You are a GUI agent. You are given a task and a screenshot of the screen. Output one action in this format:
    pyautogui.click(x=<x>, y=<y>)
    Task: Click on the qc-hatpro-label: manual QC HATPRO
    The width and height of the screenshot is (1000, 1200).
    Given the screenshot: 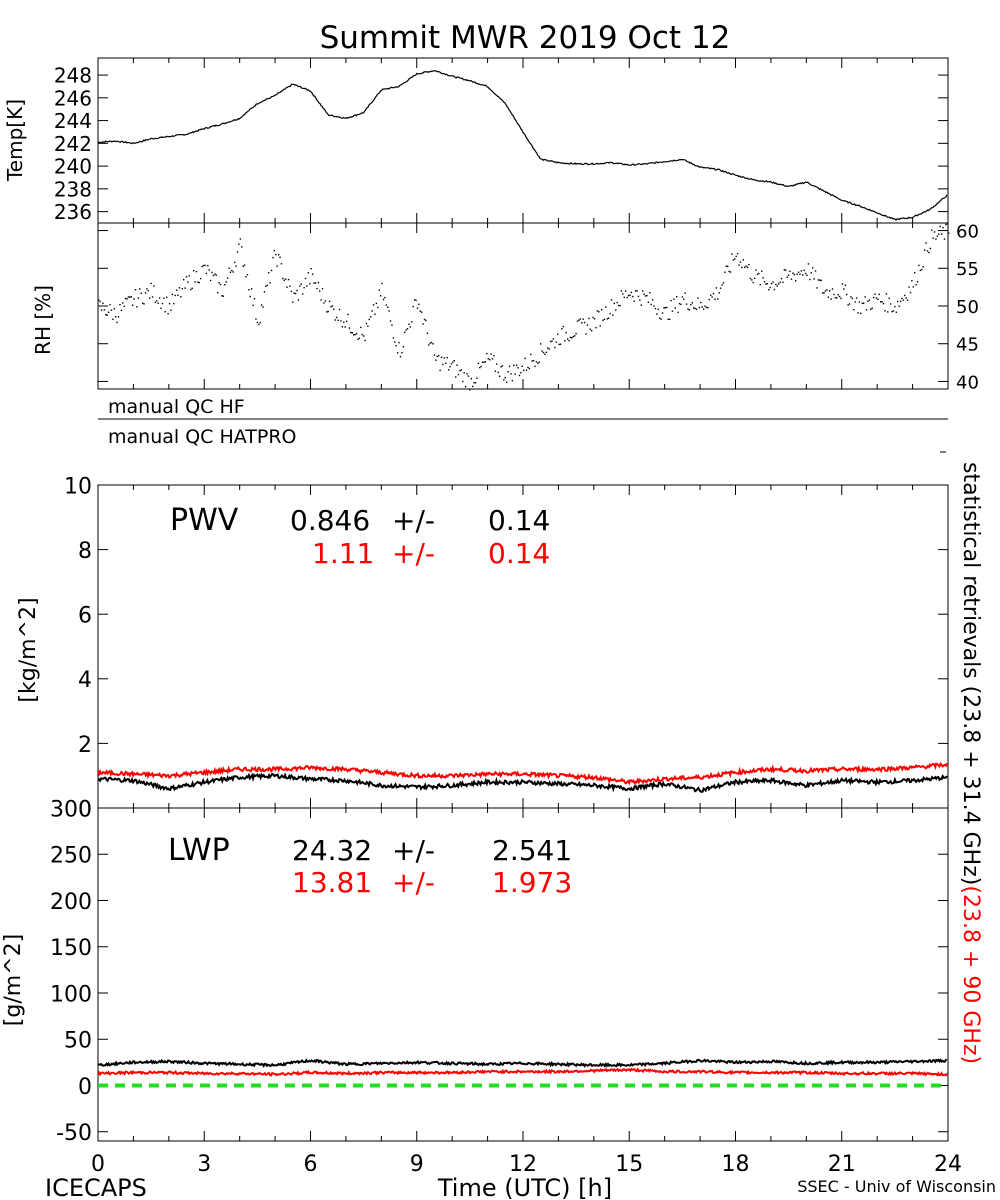 What is the action you would take?
    pyautogui.click(x=202, y=437)
    